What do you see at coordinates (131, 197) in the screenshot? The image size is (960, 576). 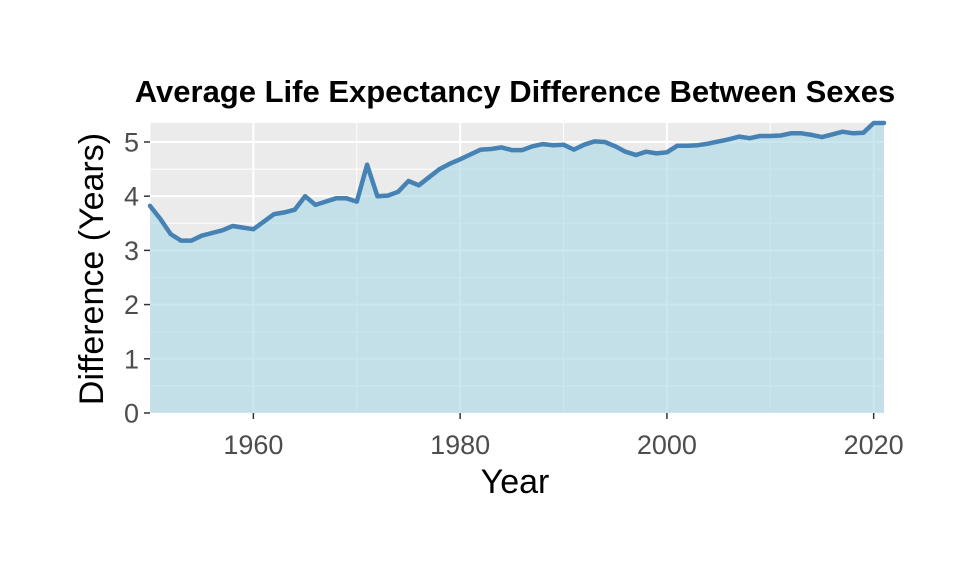 I see `y-tick-label: 4` at bounding box center [131, 197].